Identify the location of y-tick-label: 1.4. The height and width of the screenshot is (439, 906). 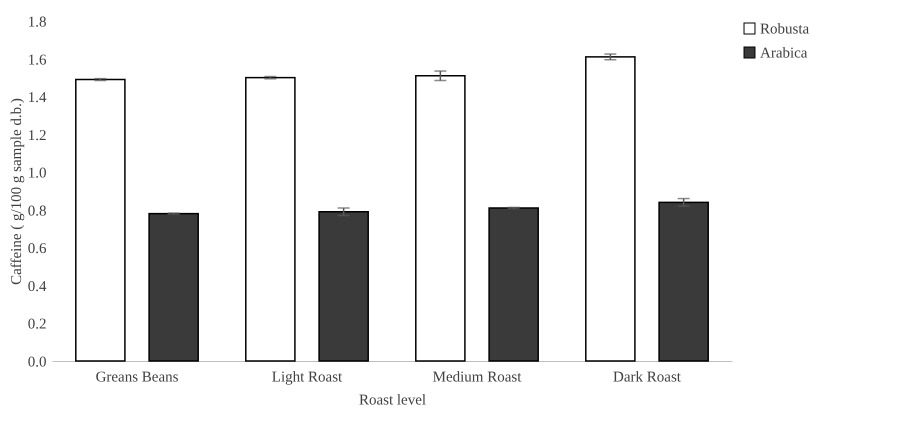
(37, 98).